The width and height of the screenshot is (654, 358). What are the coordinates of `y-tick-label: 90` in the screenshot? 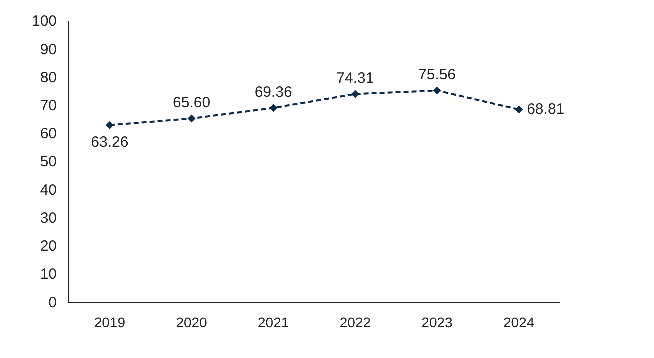 It's located at (49, 49).